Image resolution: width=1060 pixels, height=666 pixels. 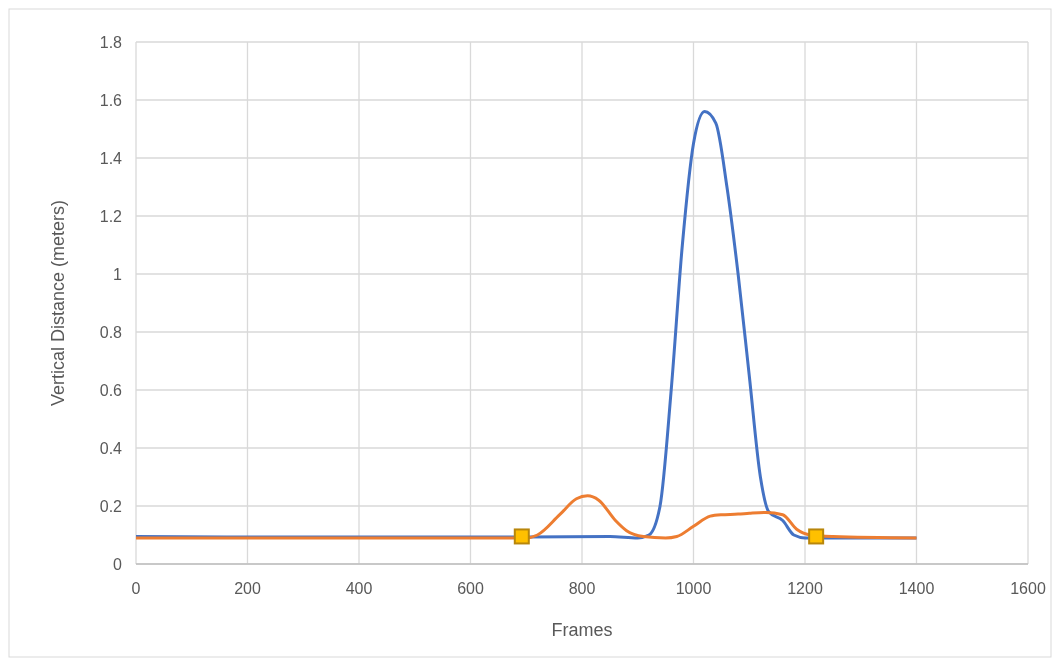 I want to click on y-tick-label: 0.8, so click(x=111, y=332).